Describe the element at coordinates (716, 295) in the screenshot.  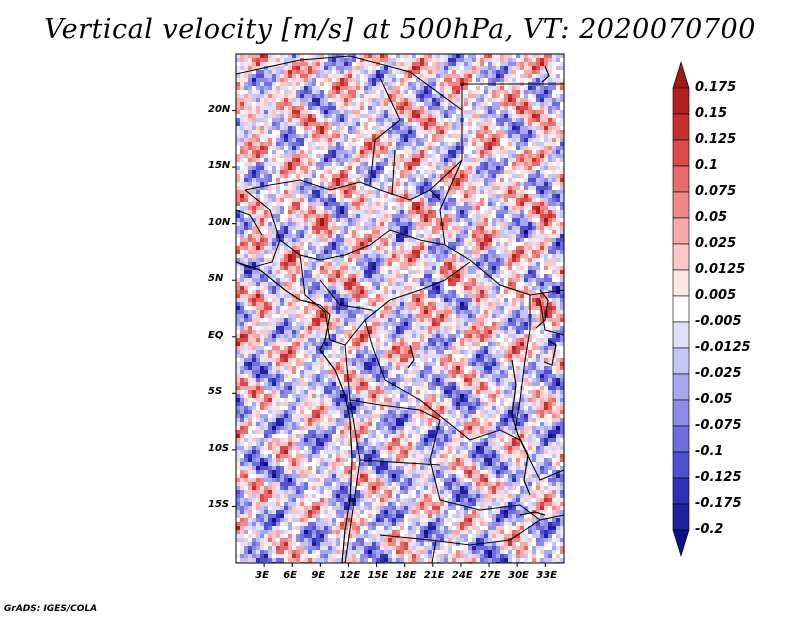
I see `colorbar-level-label: 0.005` at that location.